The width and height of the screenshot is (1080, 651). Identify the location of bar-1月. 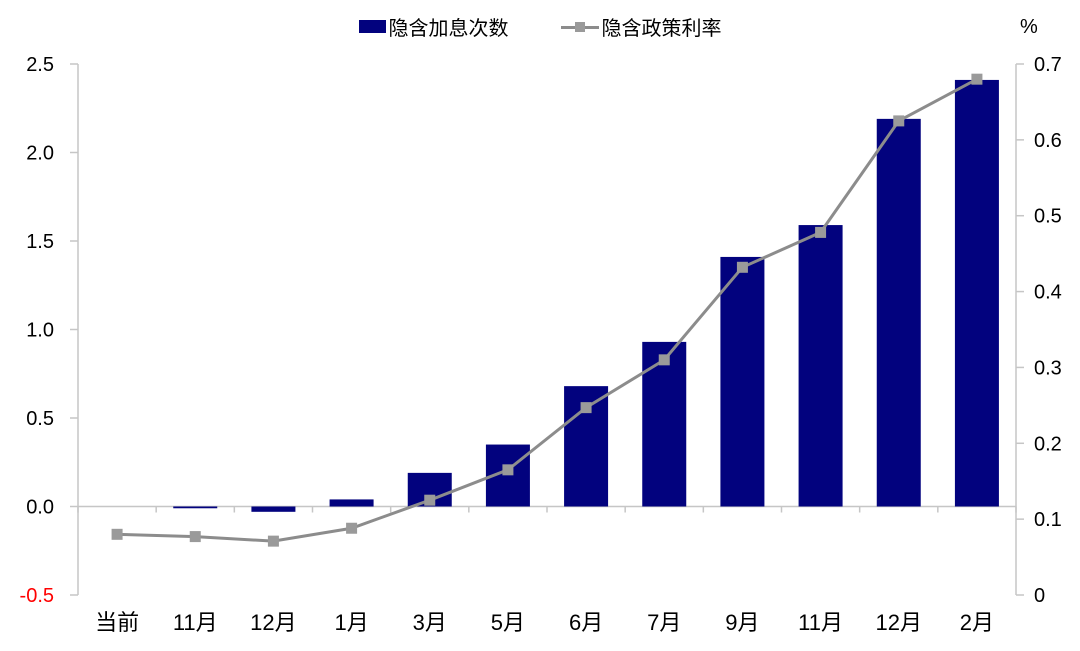
(351, 503).